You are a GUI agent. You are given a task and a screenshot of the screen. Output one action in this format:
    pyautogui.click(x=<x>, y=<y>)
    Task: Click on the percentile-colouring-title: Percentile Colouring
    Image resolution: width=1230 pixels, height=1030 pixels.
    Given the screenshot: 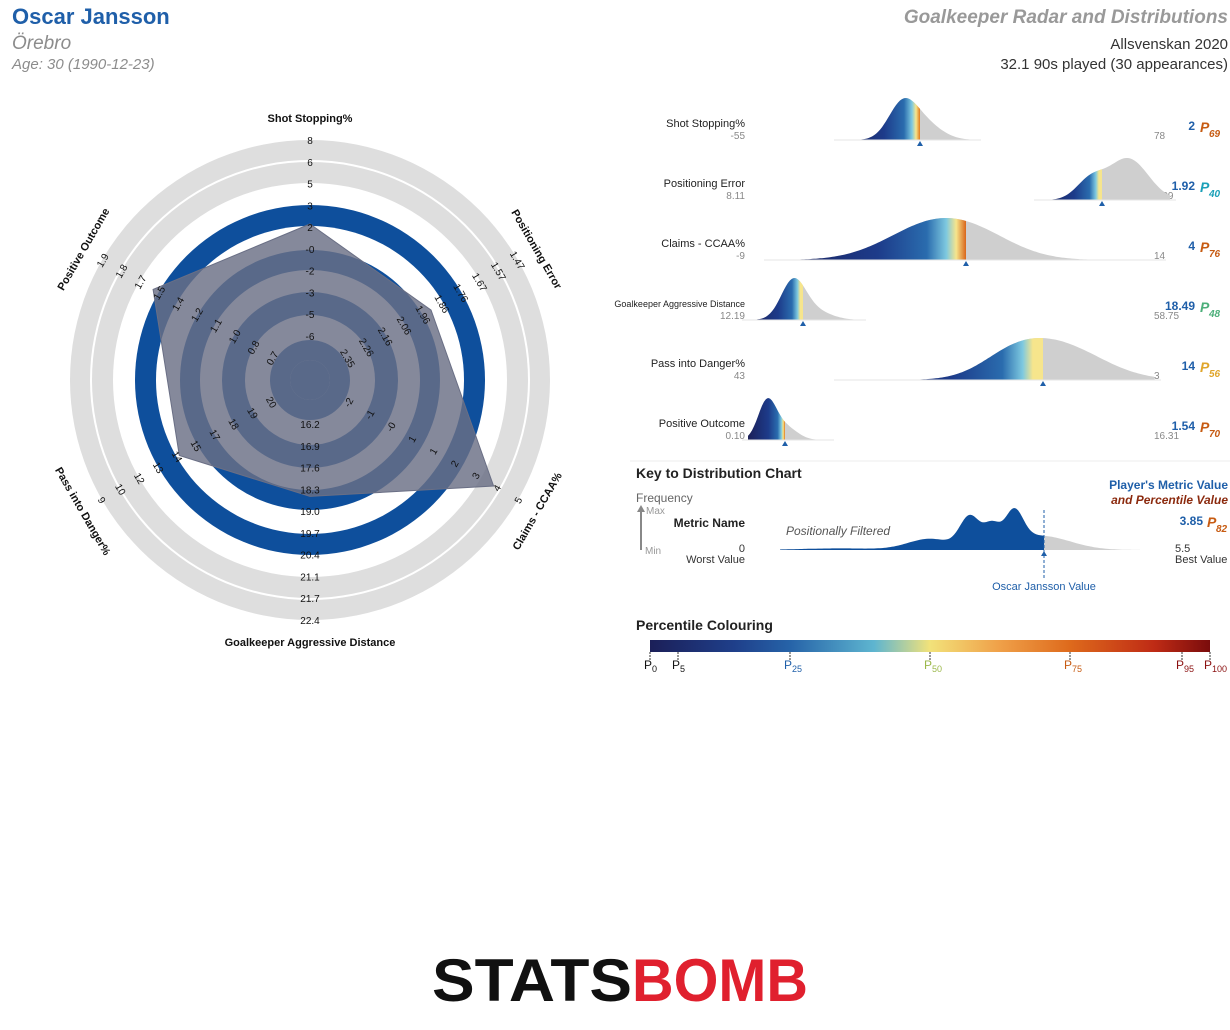 What is the action you would take?
    pyautogui.click(x=704, y=625)
    